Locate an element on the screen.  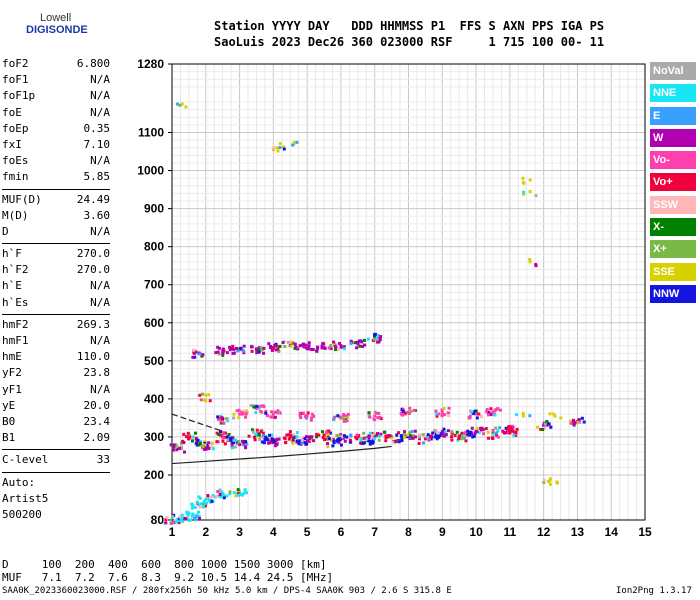
param-row: D N/A is located at coordinates (56, 232).